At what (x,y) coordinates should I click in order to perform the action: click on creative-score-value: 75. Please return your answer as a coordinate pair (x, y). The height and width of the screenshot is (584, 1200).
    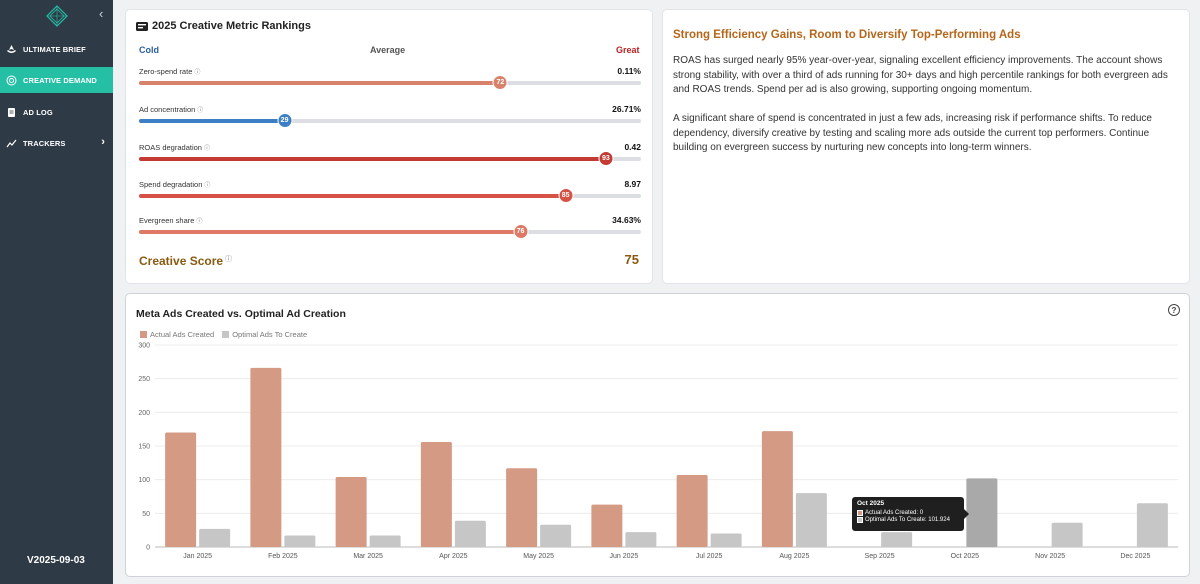
    Looking at the image, I should click on (631, 259).